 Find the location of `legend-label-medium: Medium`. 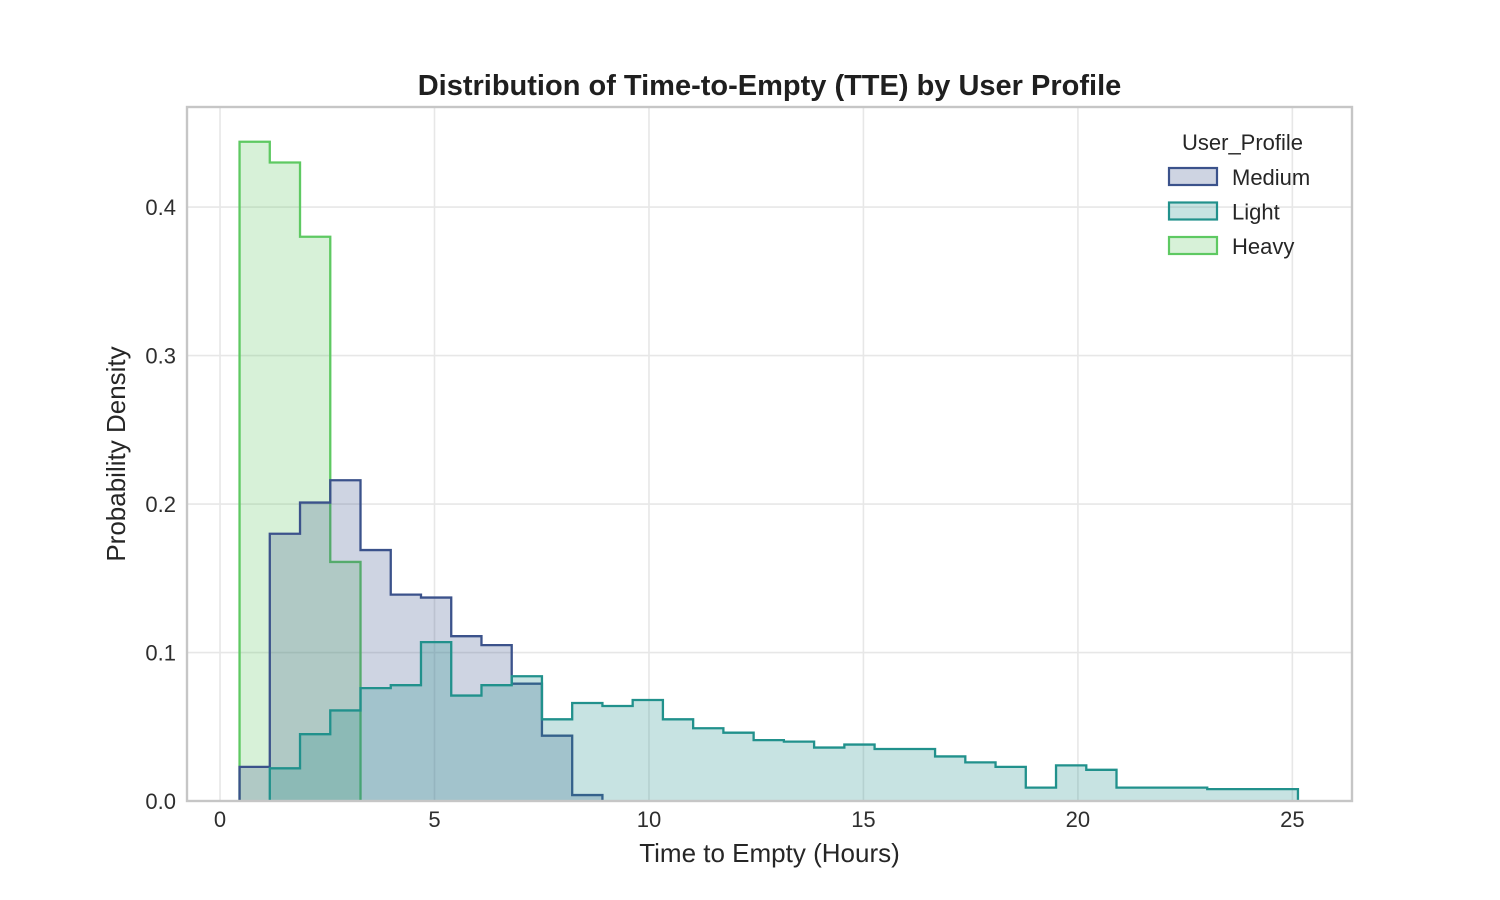

legend-label-medium: Medium is located at coordinates (1271, 177).